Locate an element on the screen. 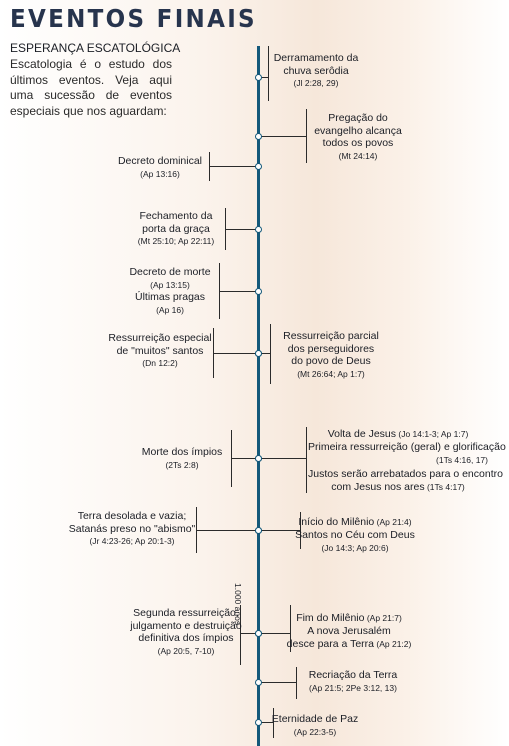 Image resolution: width=509 pixels, height=746 pixels. event-text: Últimas pragas is located at coordinates (170, 297).